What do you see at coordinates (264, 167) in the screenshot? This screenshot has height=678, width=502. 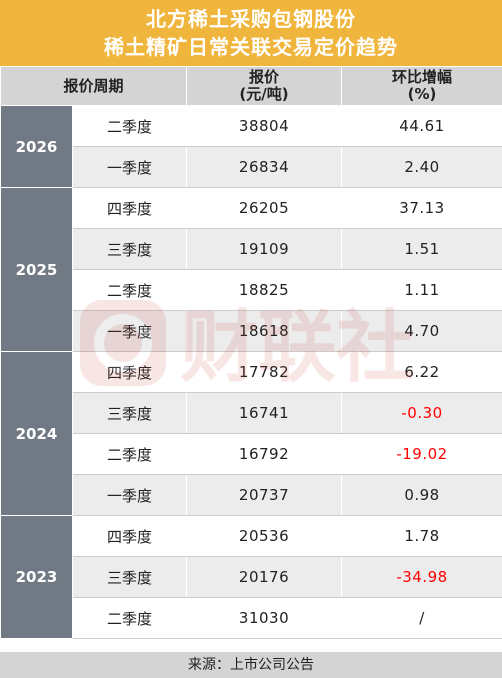 I see `price-cell: 26834` at bounding box center [264, 167].